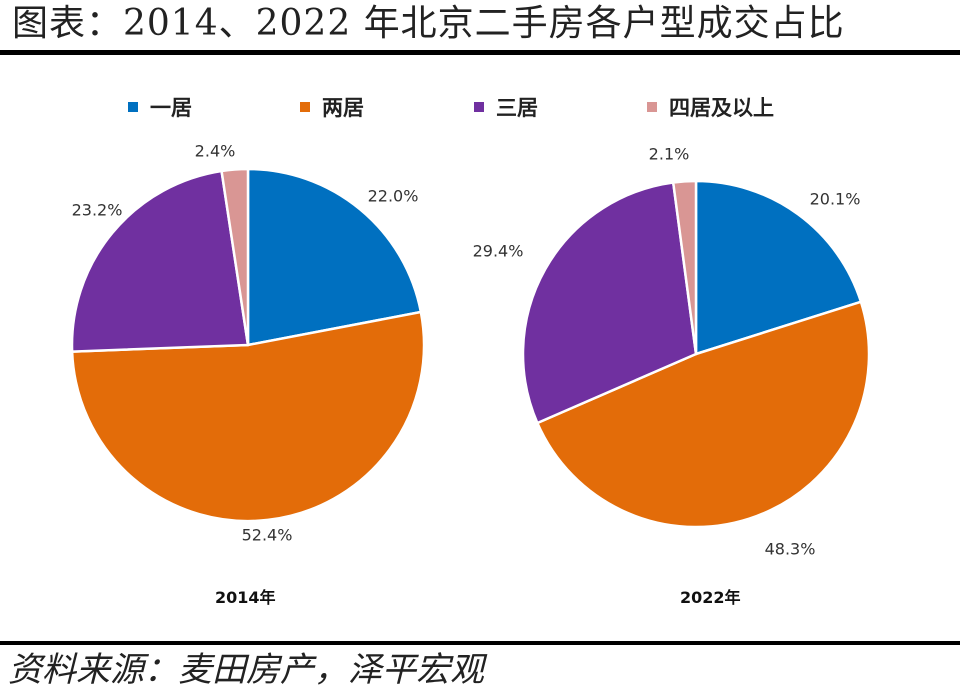  Describe the element at coordinates (215, 151) in the screenshot. I see `pie-0-data-label-4br-plus: 2.4%` at that location.